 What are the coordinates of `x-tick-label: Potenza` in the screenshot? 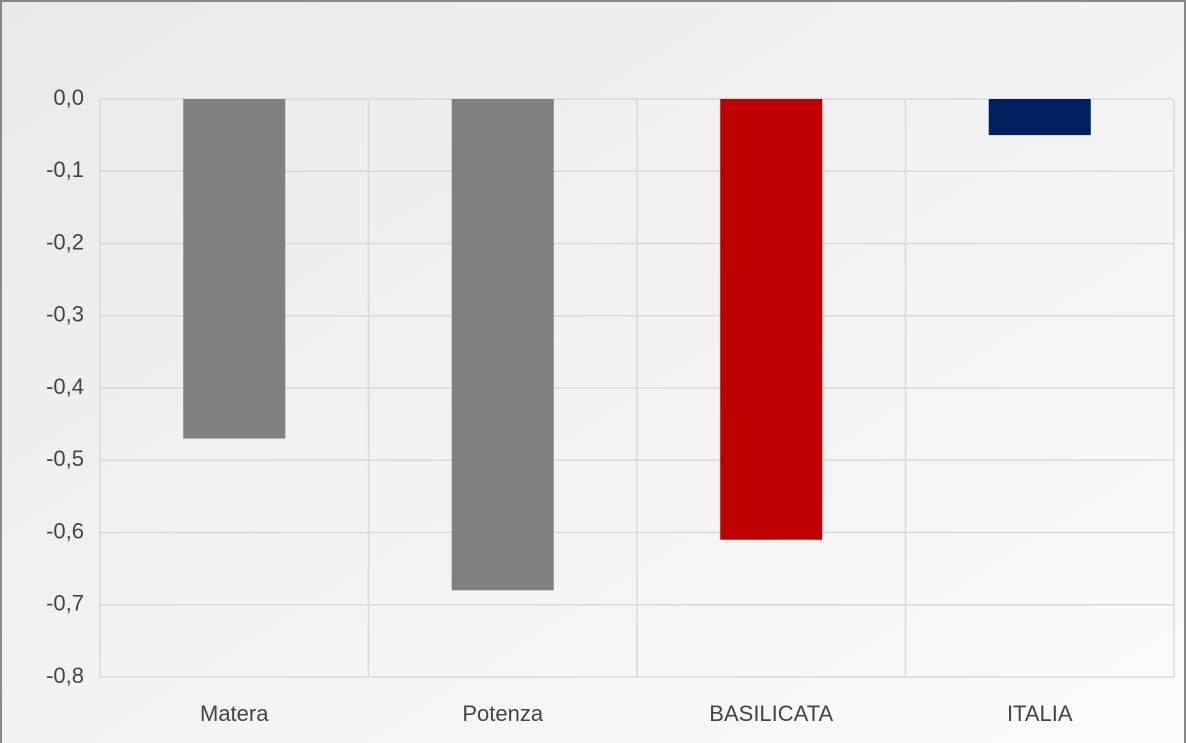 It's located at (502, 713).